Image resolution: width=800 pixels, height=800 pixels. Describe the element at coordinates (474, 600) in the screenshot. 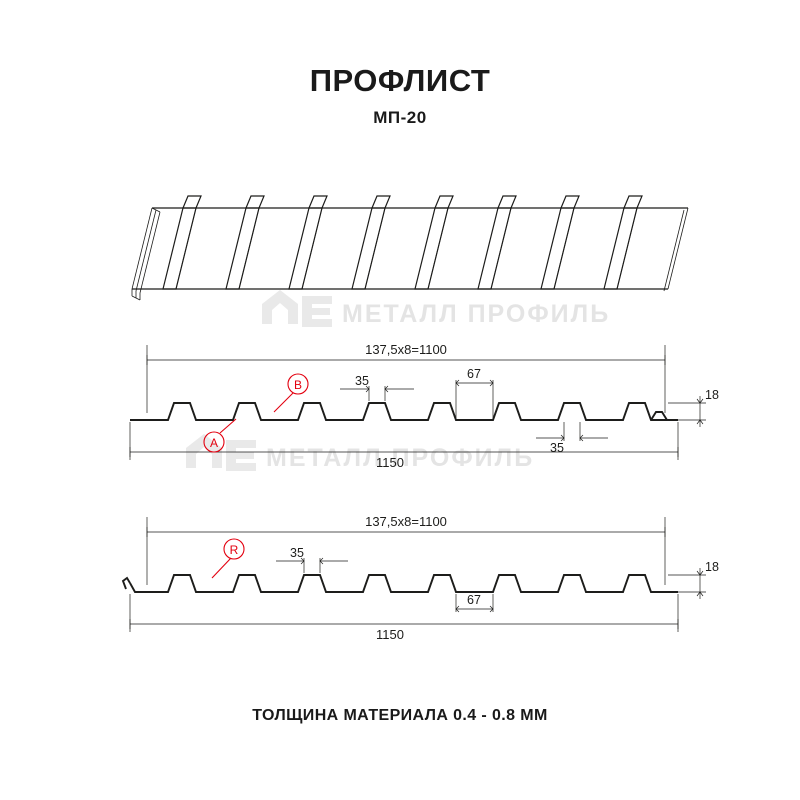

I see `dim-67-2: 67` at that location.